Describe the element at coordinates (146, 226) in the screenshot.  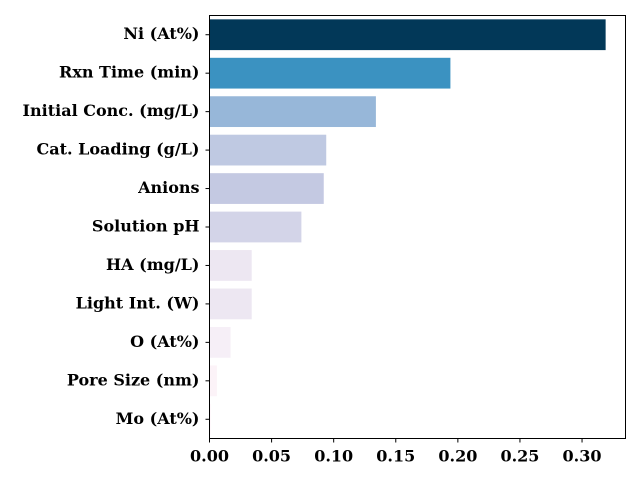
I see `category-label: Solution pH` at that location.